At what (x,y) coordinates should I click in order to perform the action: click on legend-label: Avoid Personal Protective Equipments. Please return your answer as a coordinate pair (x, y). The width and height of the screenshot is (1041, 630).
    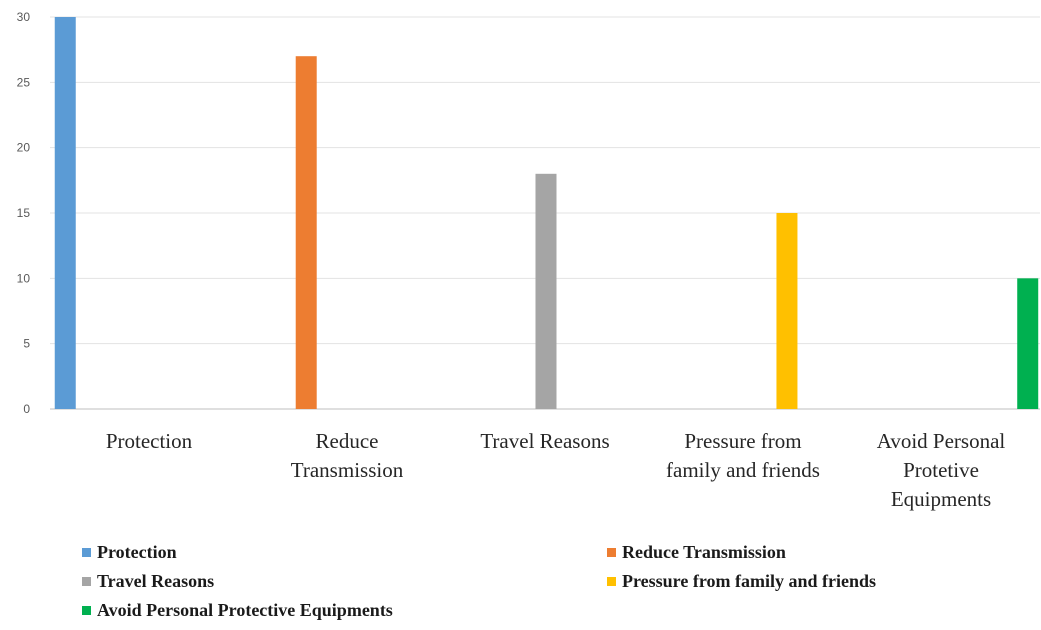
    Looking at the image, I should click on (245, 610).